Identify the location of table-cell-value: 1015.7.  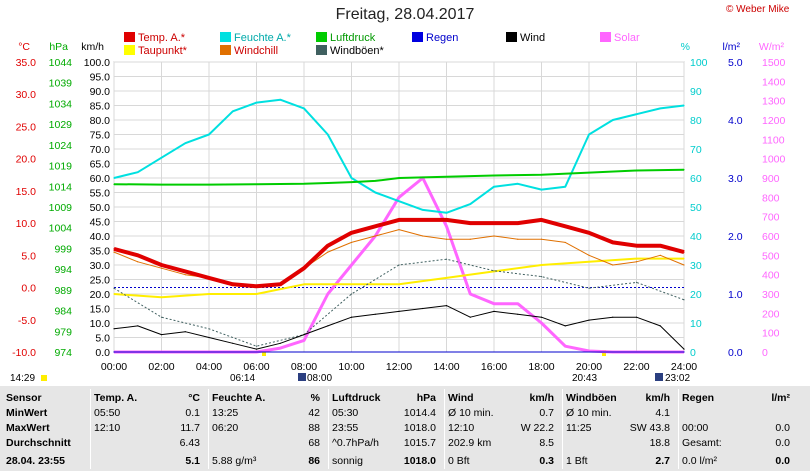
(419, 443).